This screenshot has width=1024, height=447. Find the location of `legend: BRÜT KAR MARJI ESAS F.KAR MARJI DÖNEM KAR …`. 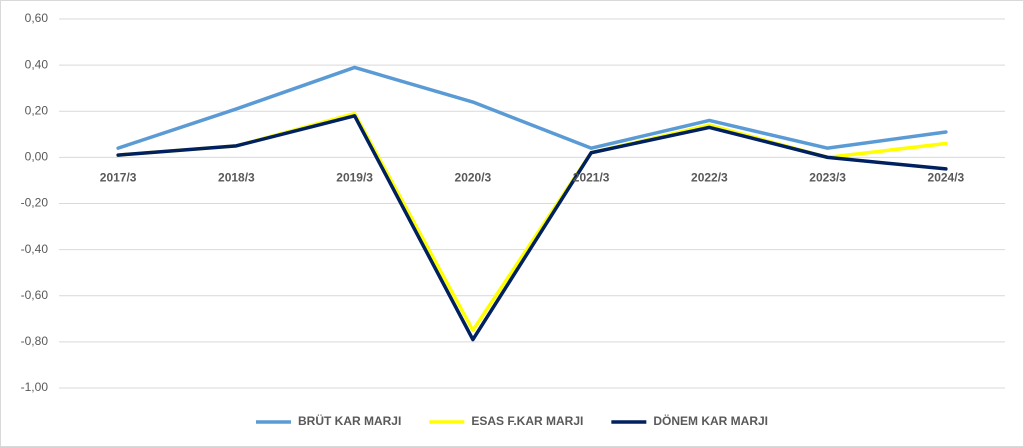

legend: BRÜT KAR MARJI ESAS F.KAR MARJI DÖNEM KAR … is located at coordinates (511, 420).